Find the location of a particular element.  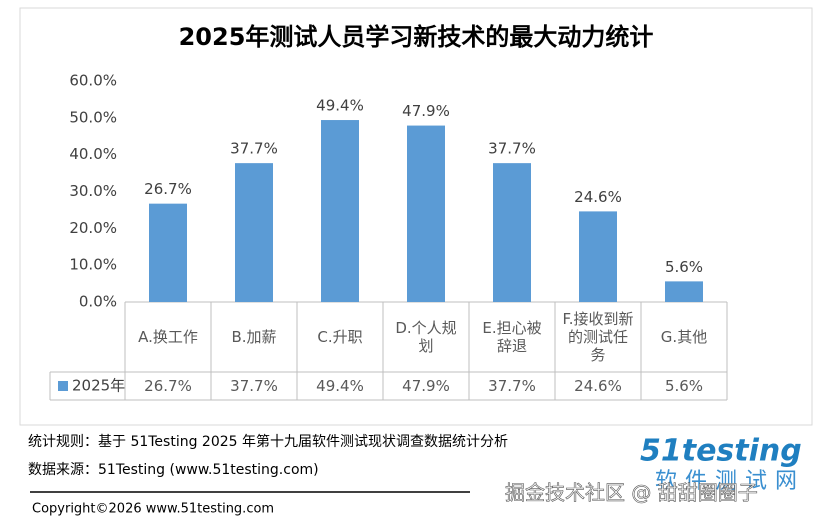

value-label: 24.6% is located at coordinates (598, 197).